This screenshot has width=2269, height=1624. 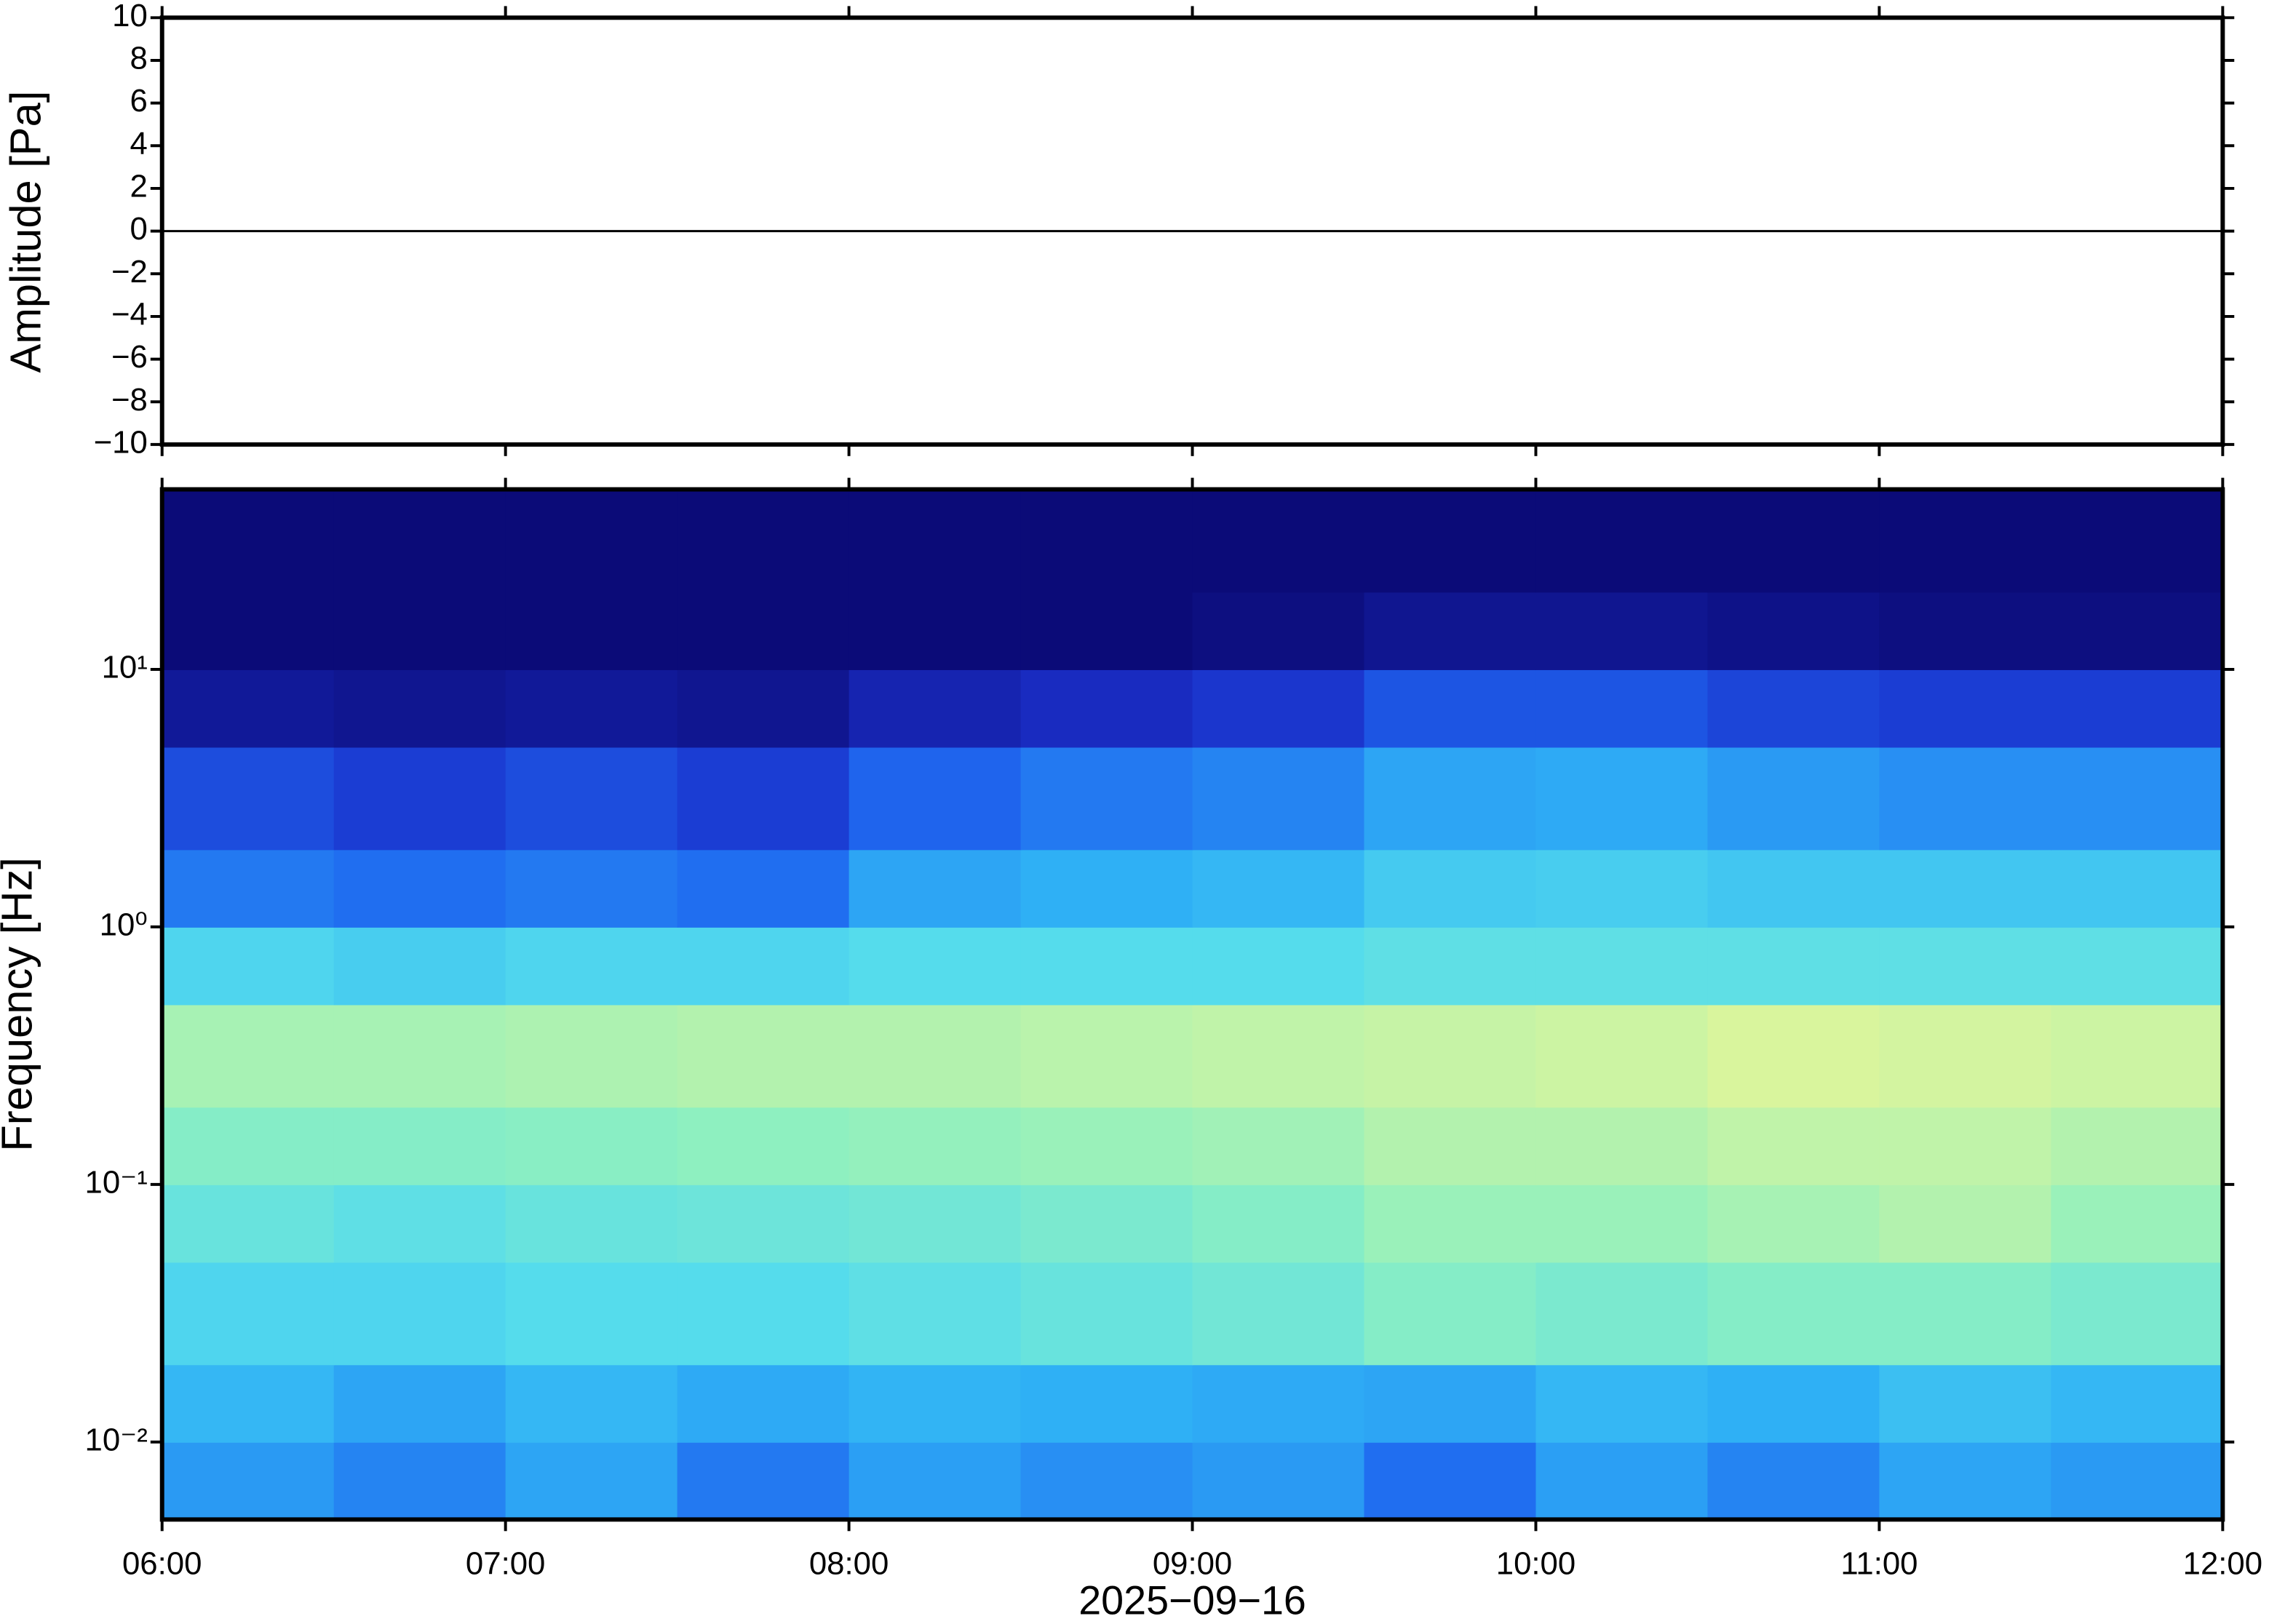 I want to click on y-tick-label: 10, so click(x=130, y=16).